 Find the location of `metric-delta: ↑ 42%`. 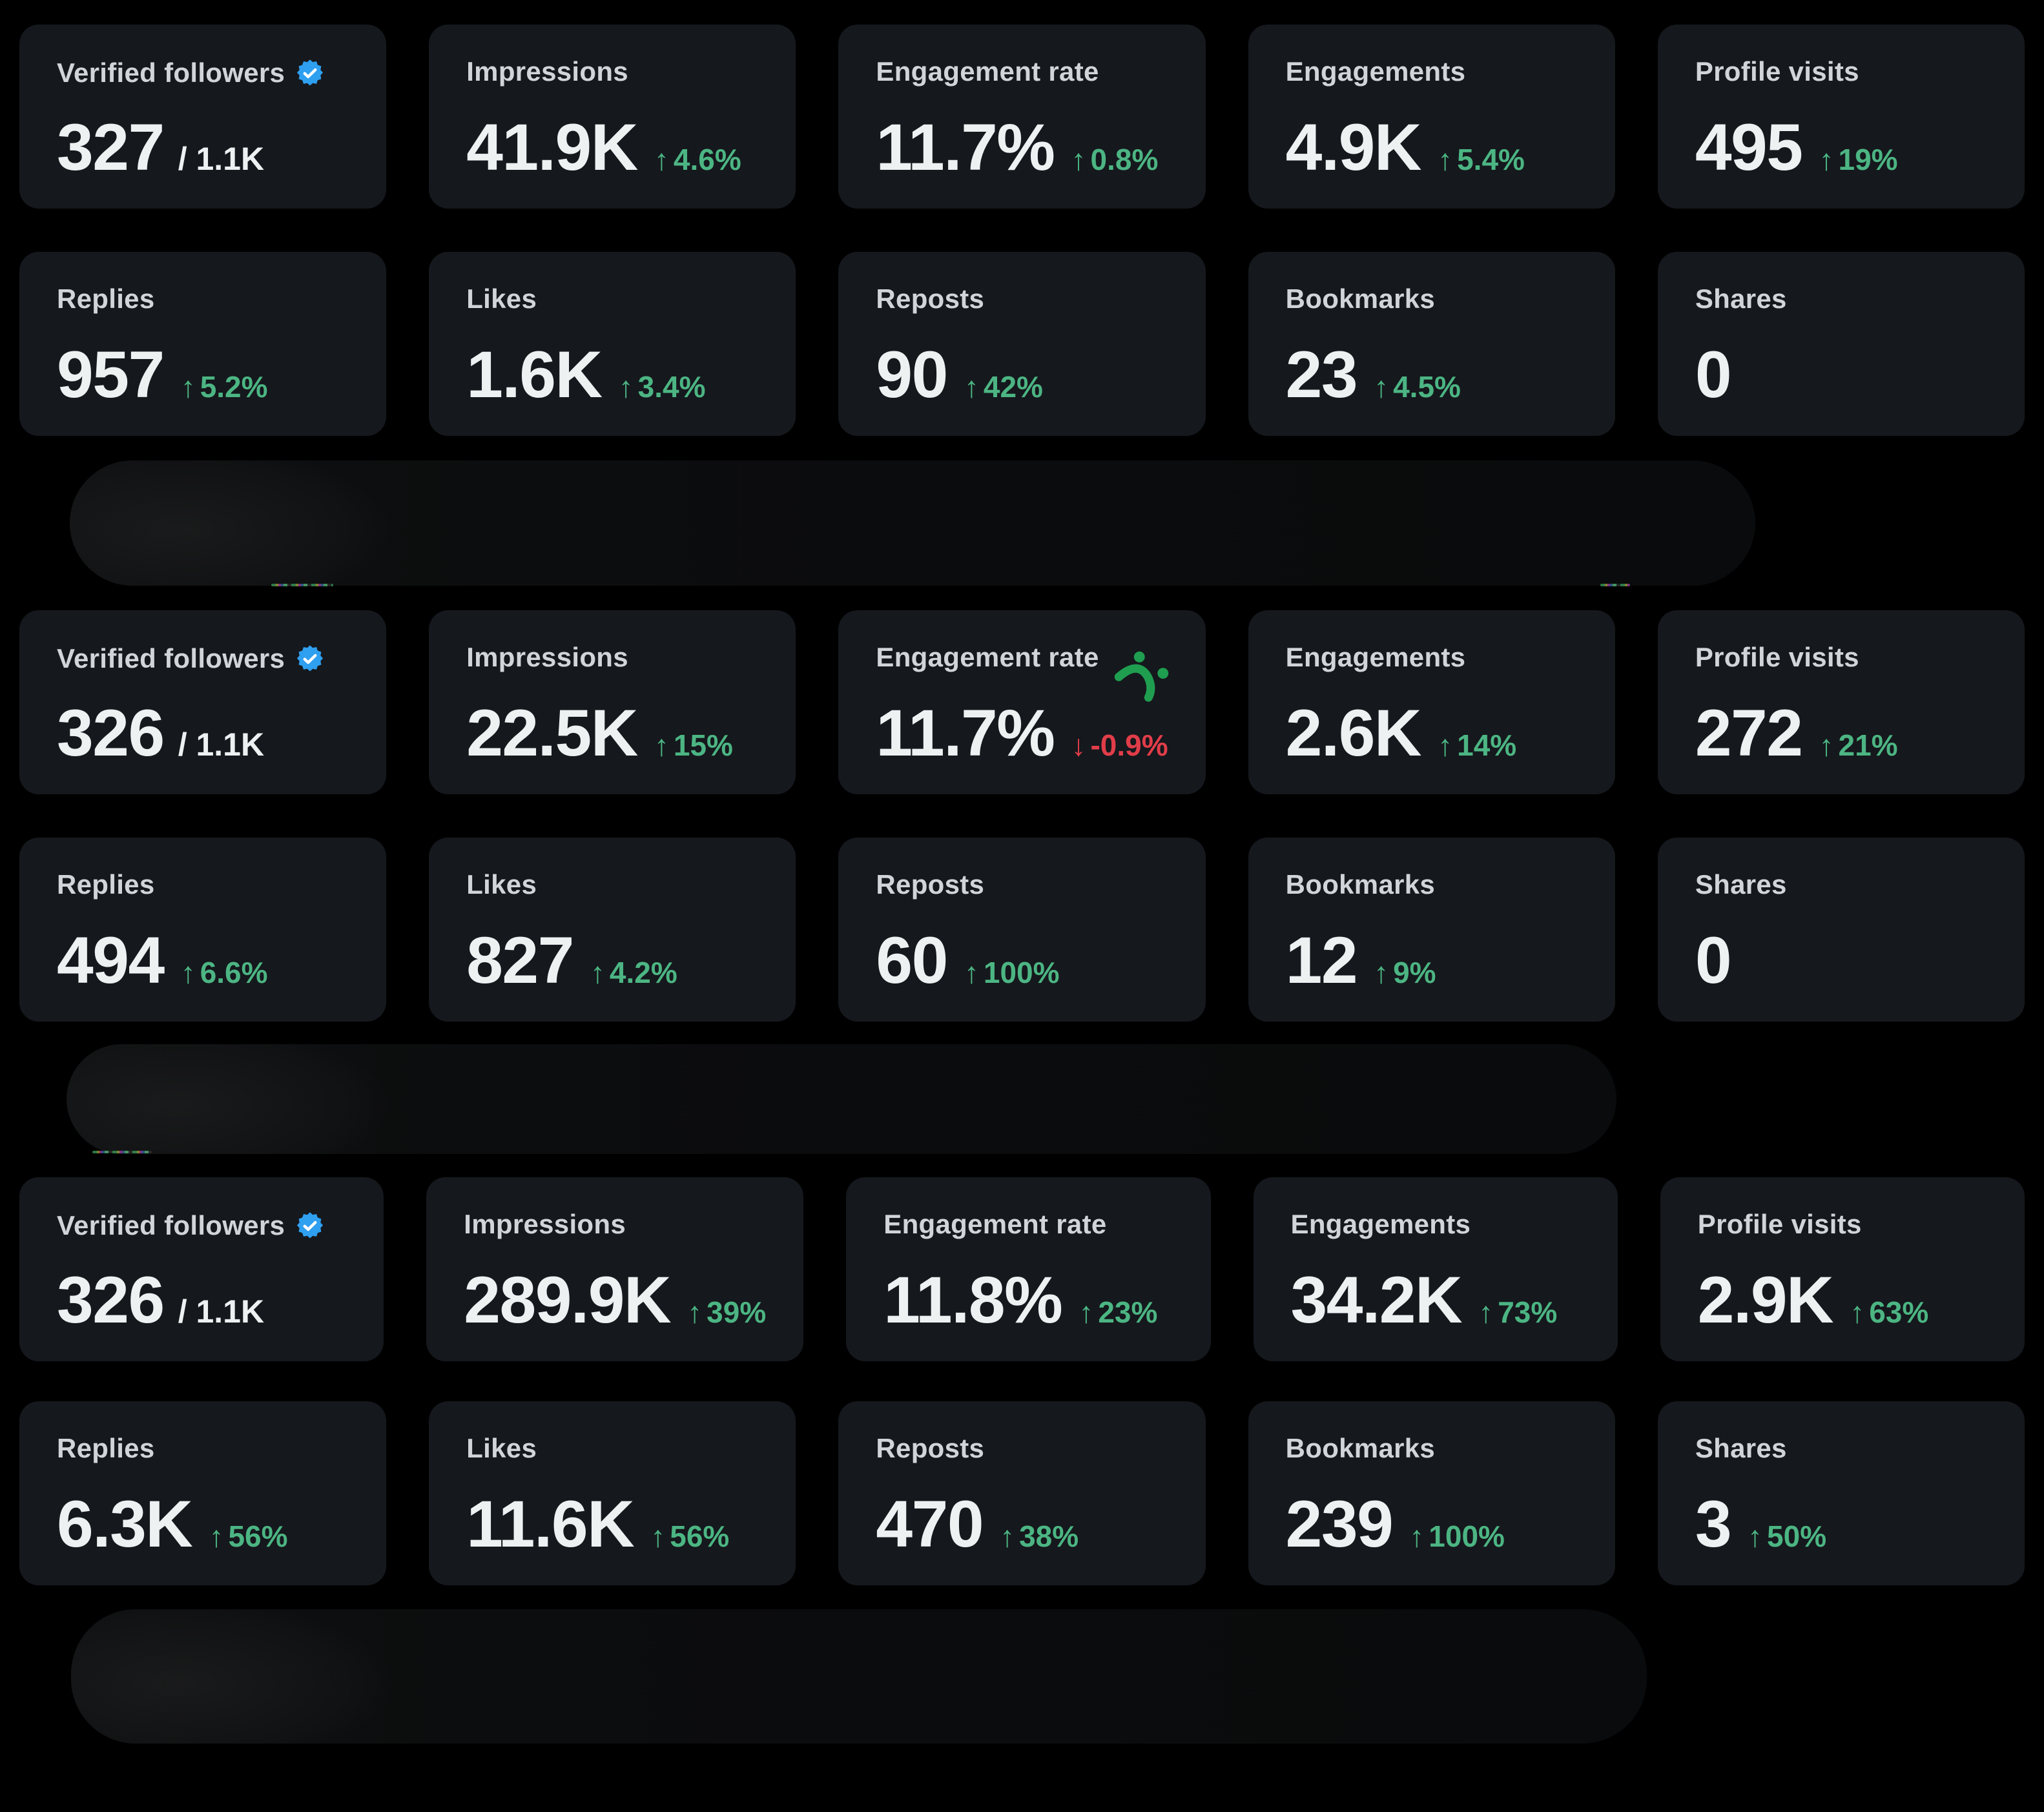

metric-delta: ↑ 42% is located at coordinates (1003, 387).